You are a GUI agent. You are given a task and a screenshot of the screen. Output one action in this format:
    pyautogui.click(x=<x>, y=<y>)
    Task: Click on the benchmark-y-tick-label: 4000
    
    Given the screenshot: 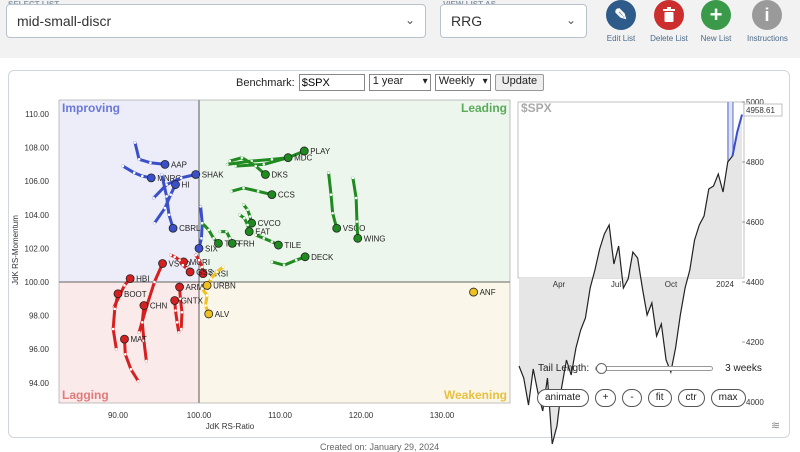 What is the action you would take?
    pyautogui.click(x=755, y=402)
    